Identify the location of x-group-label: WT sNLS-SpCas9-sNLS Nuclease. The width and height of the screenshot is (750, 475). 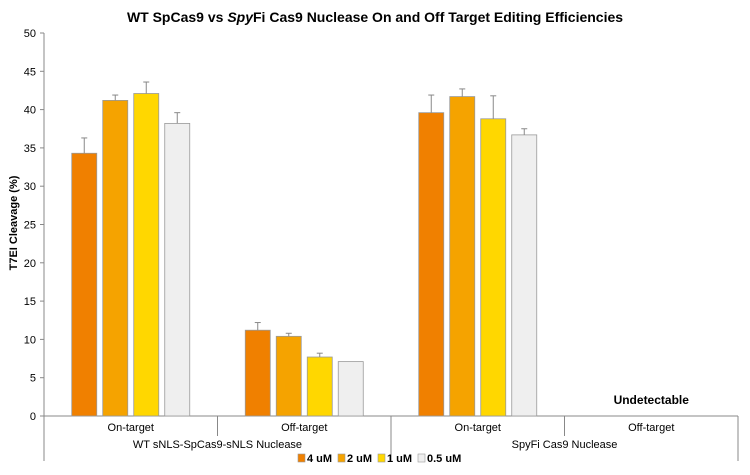
(217, 445).